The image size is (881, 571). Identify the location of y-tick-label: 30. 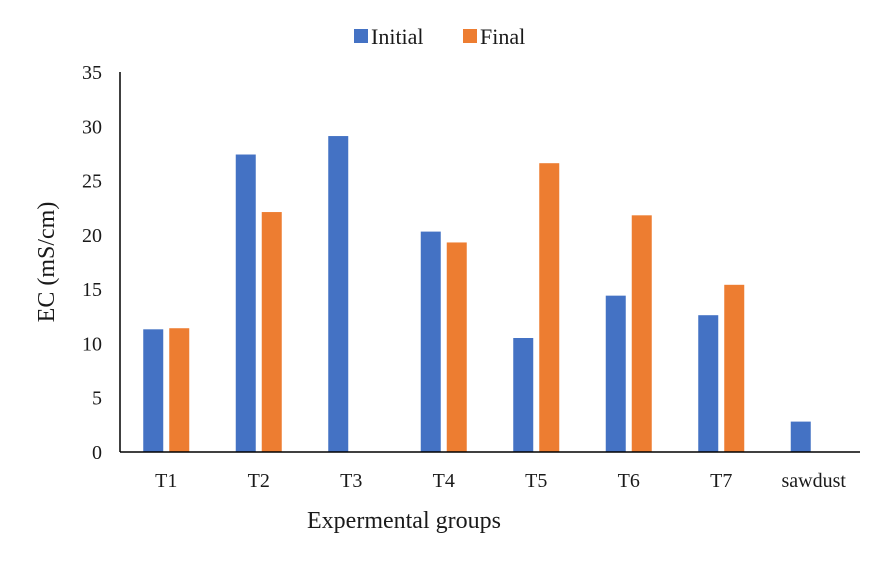
(92, 127).